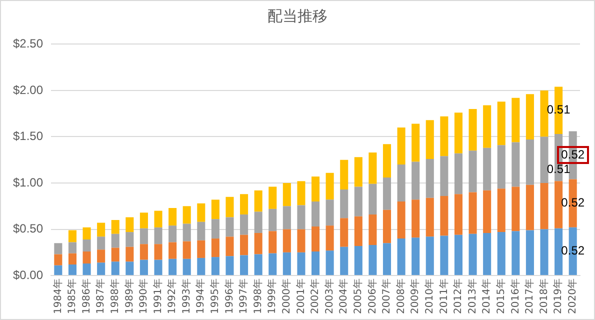 The height and width of the screenshot is (320, 595). Describe the element at coordinates (28, 229) in the screenshot. I see `y-tick-label: $0.50` at that location.